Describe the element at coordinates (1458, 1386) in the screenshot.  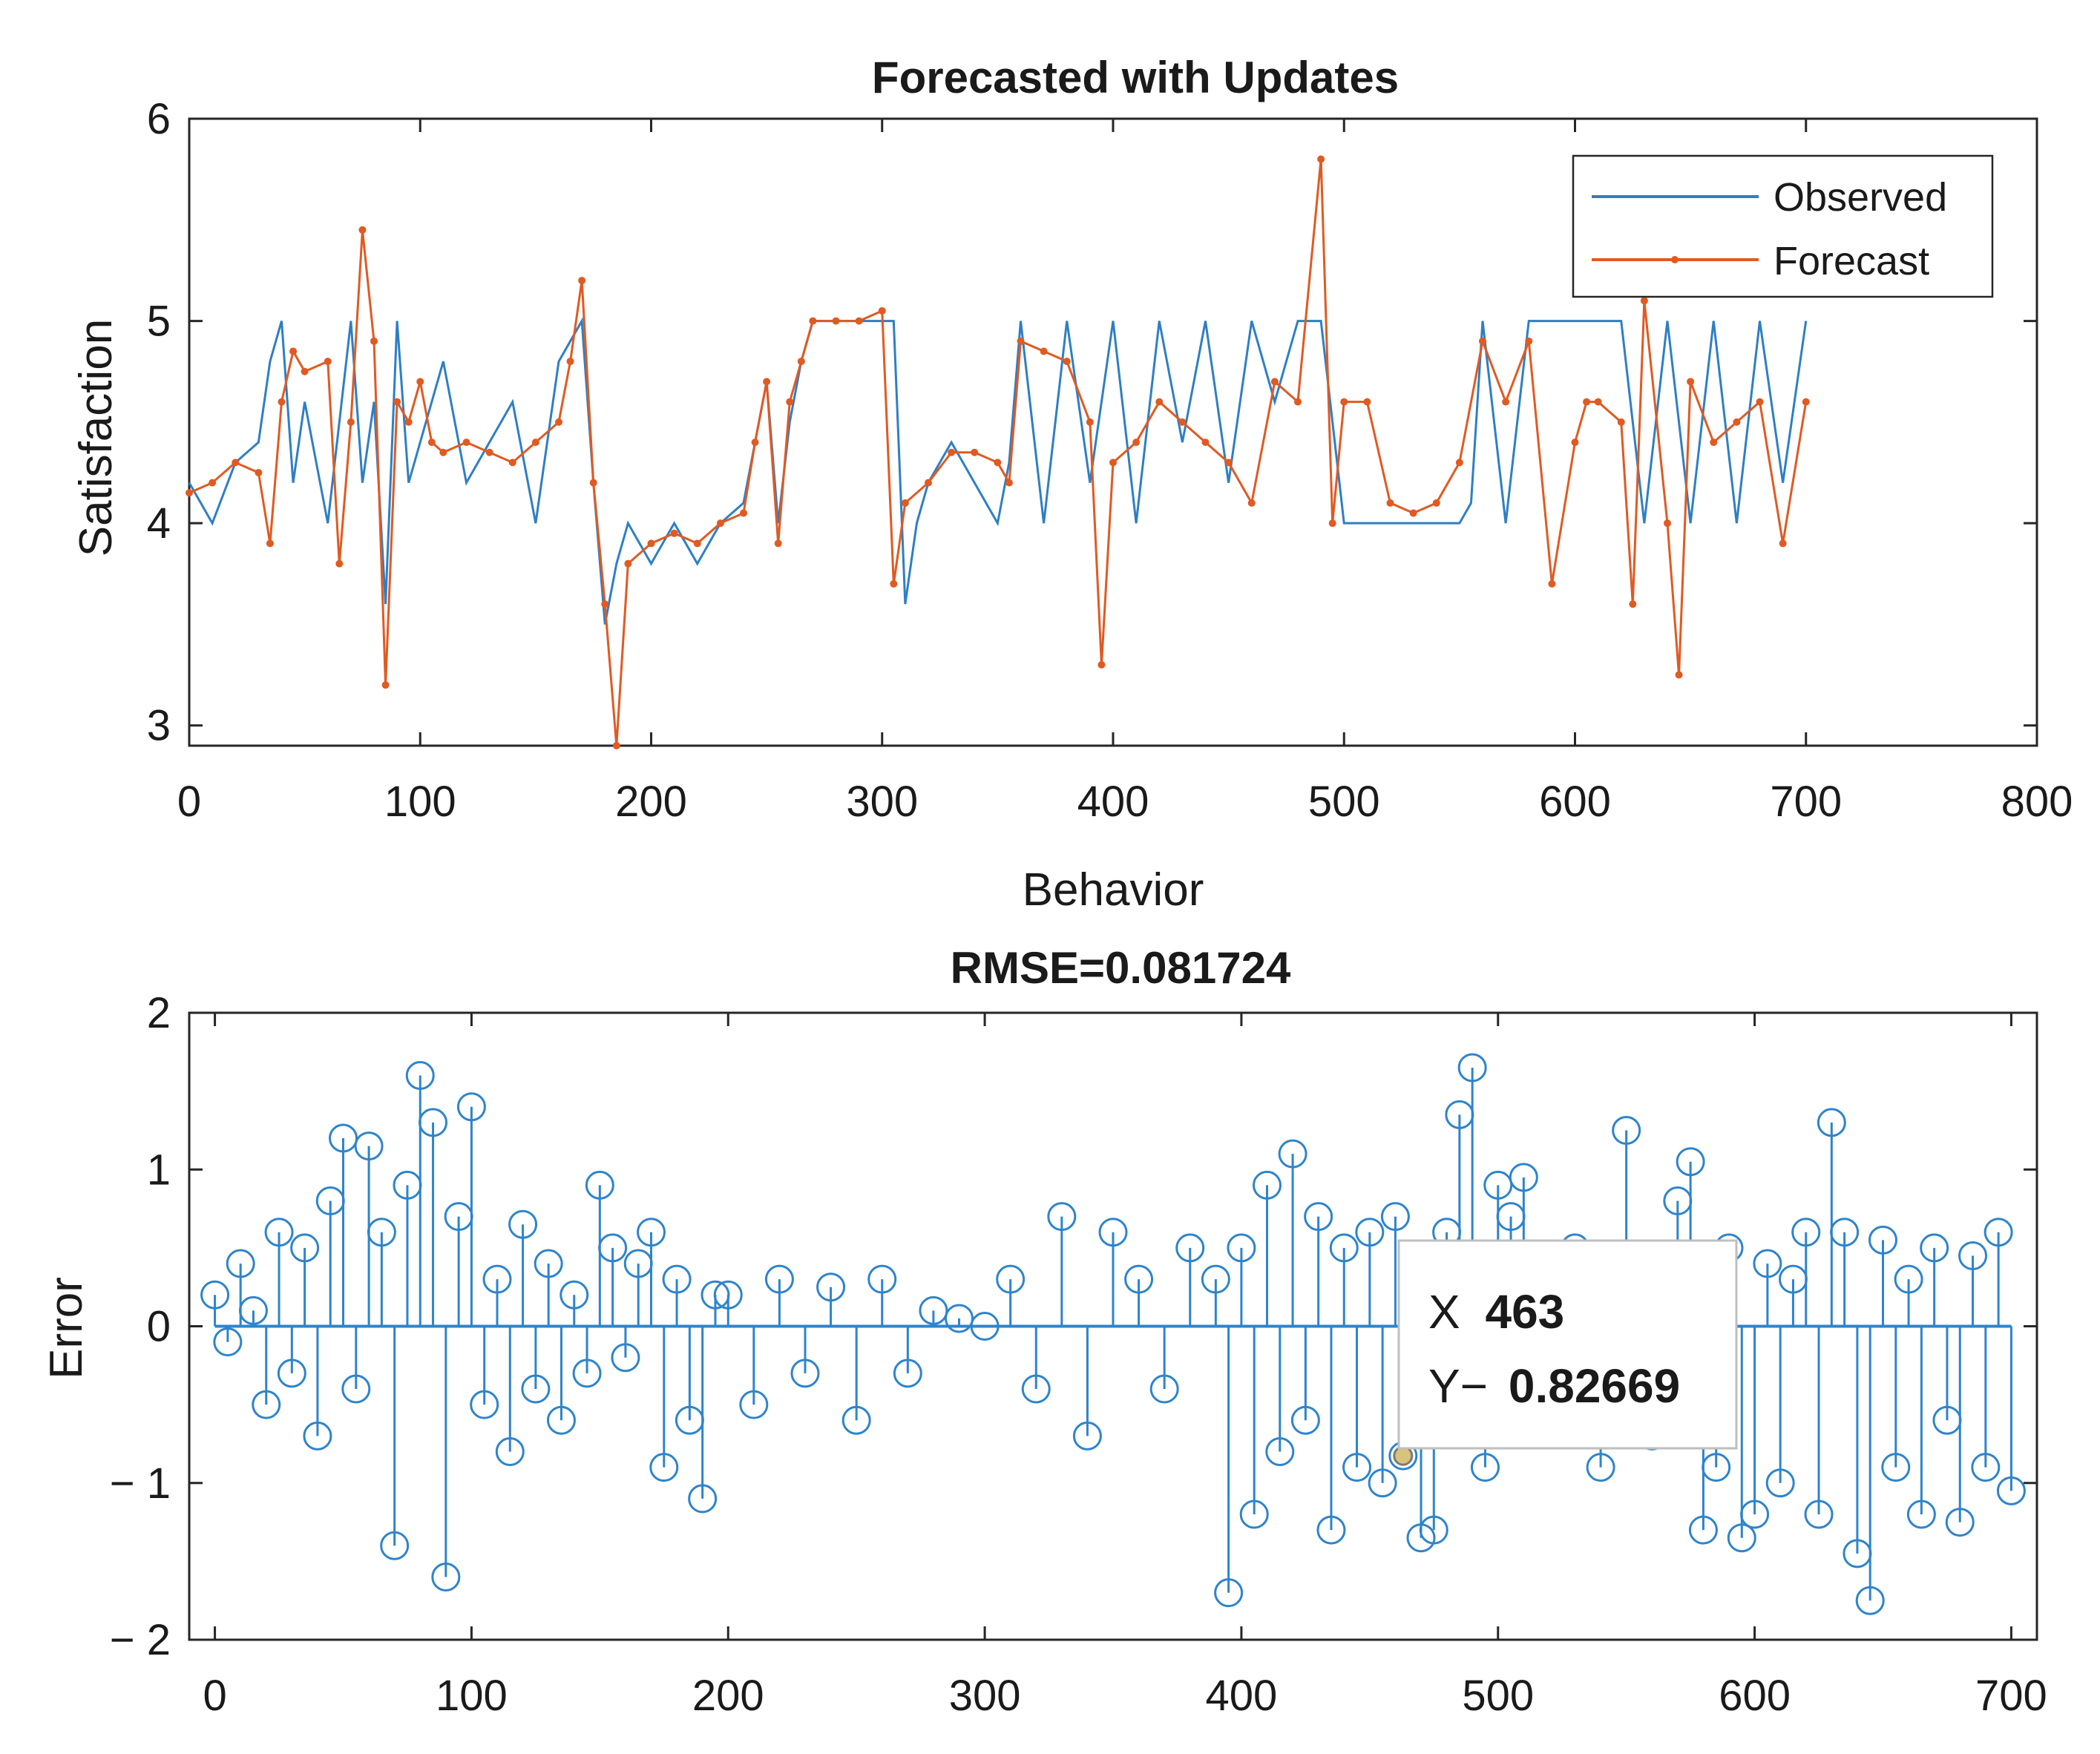
I see `datatip-y-label: Y−` at that location.